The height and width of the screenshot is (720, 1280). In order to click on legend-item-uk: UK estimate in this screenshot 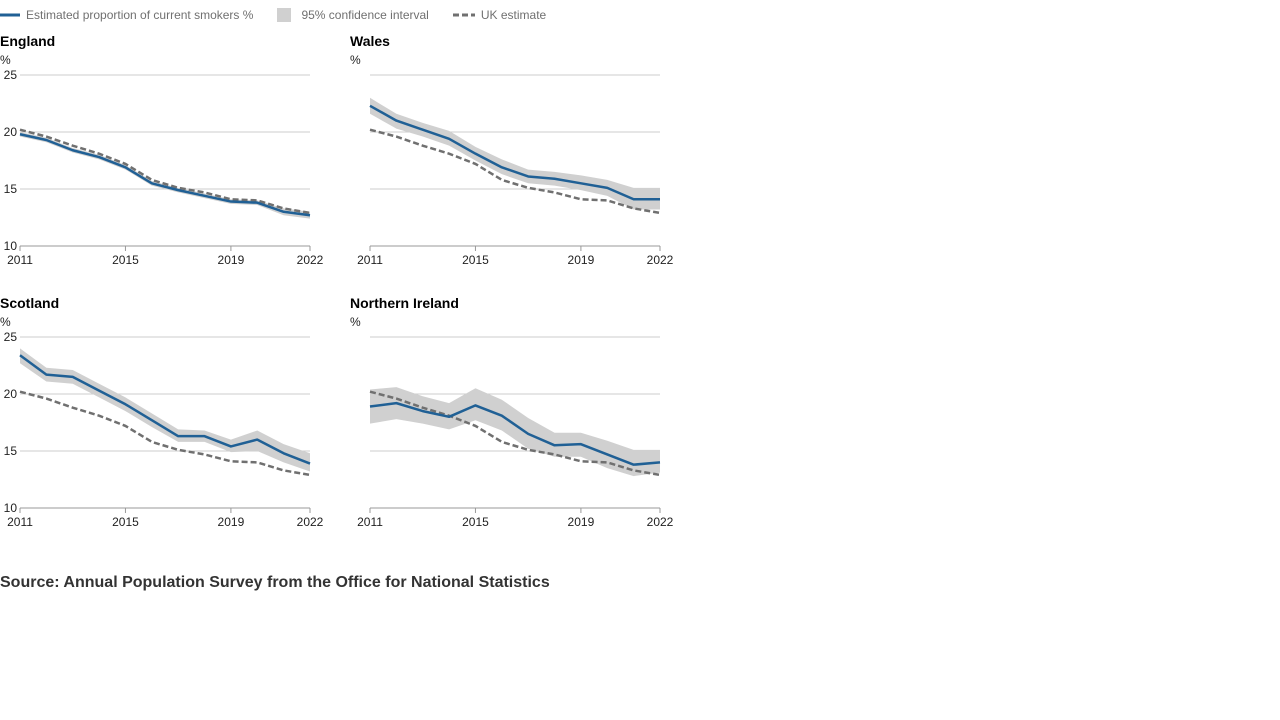, I will do `click(499, 15)`.